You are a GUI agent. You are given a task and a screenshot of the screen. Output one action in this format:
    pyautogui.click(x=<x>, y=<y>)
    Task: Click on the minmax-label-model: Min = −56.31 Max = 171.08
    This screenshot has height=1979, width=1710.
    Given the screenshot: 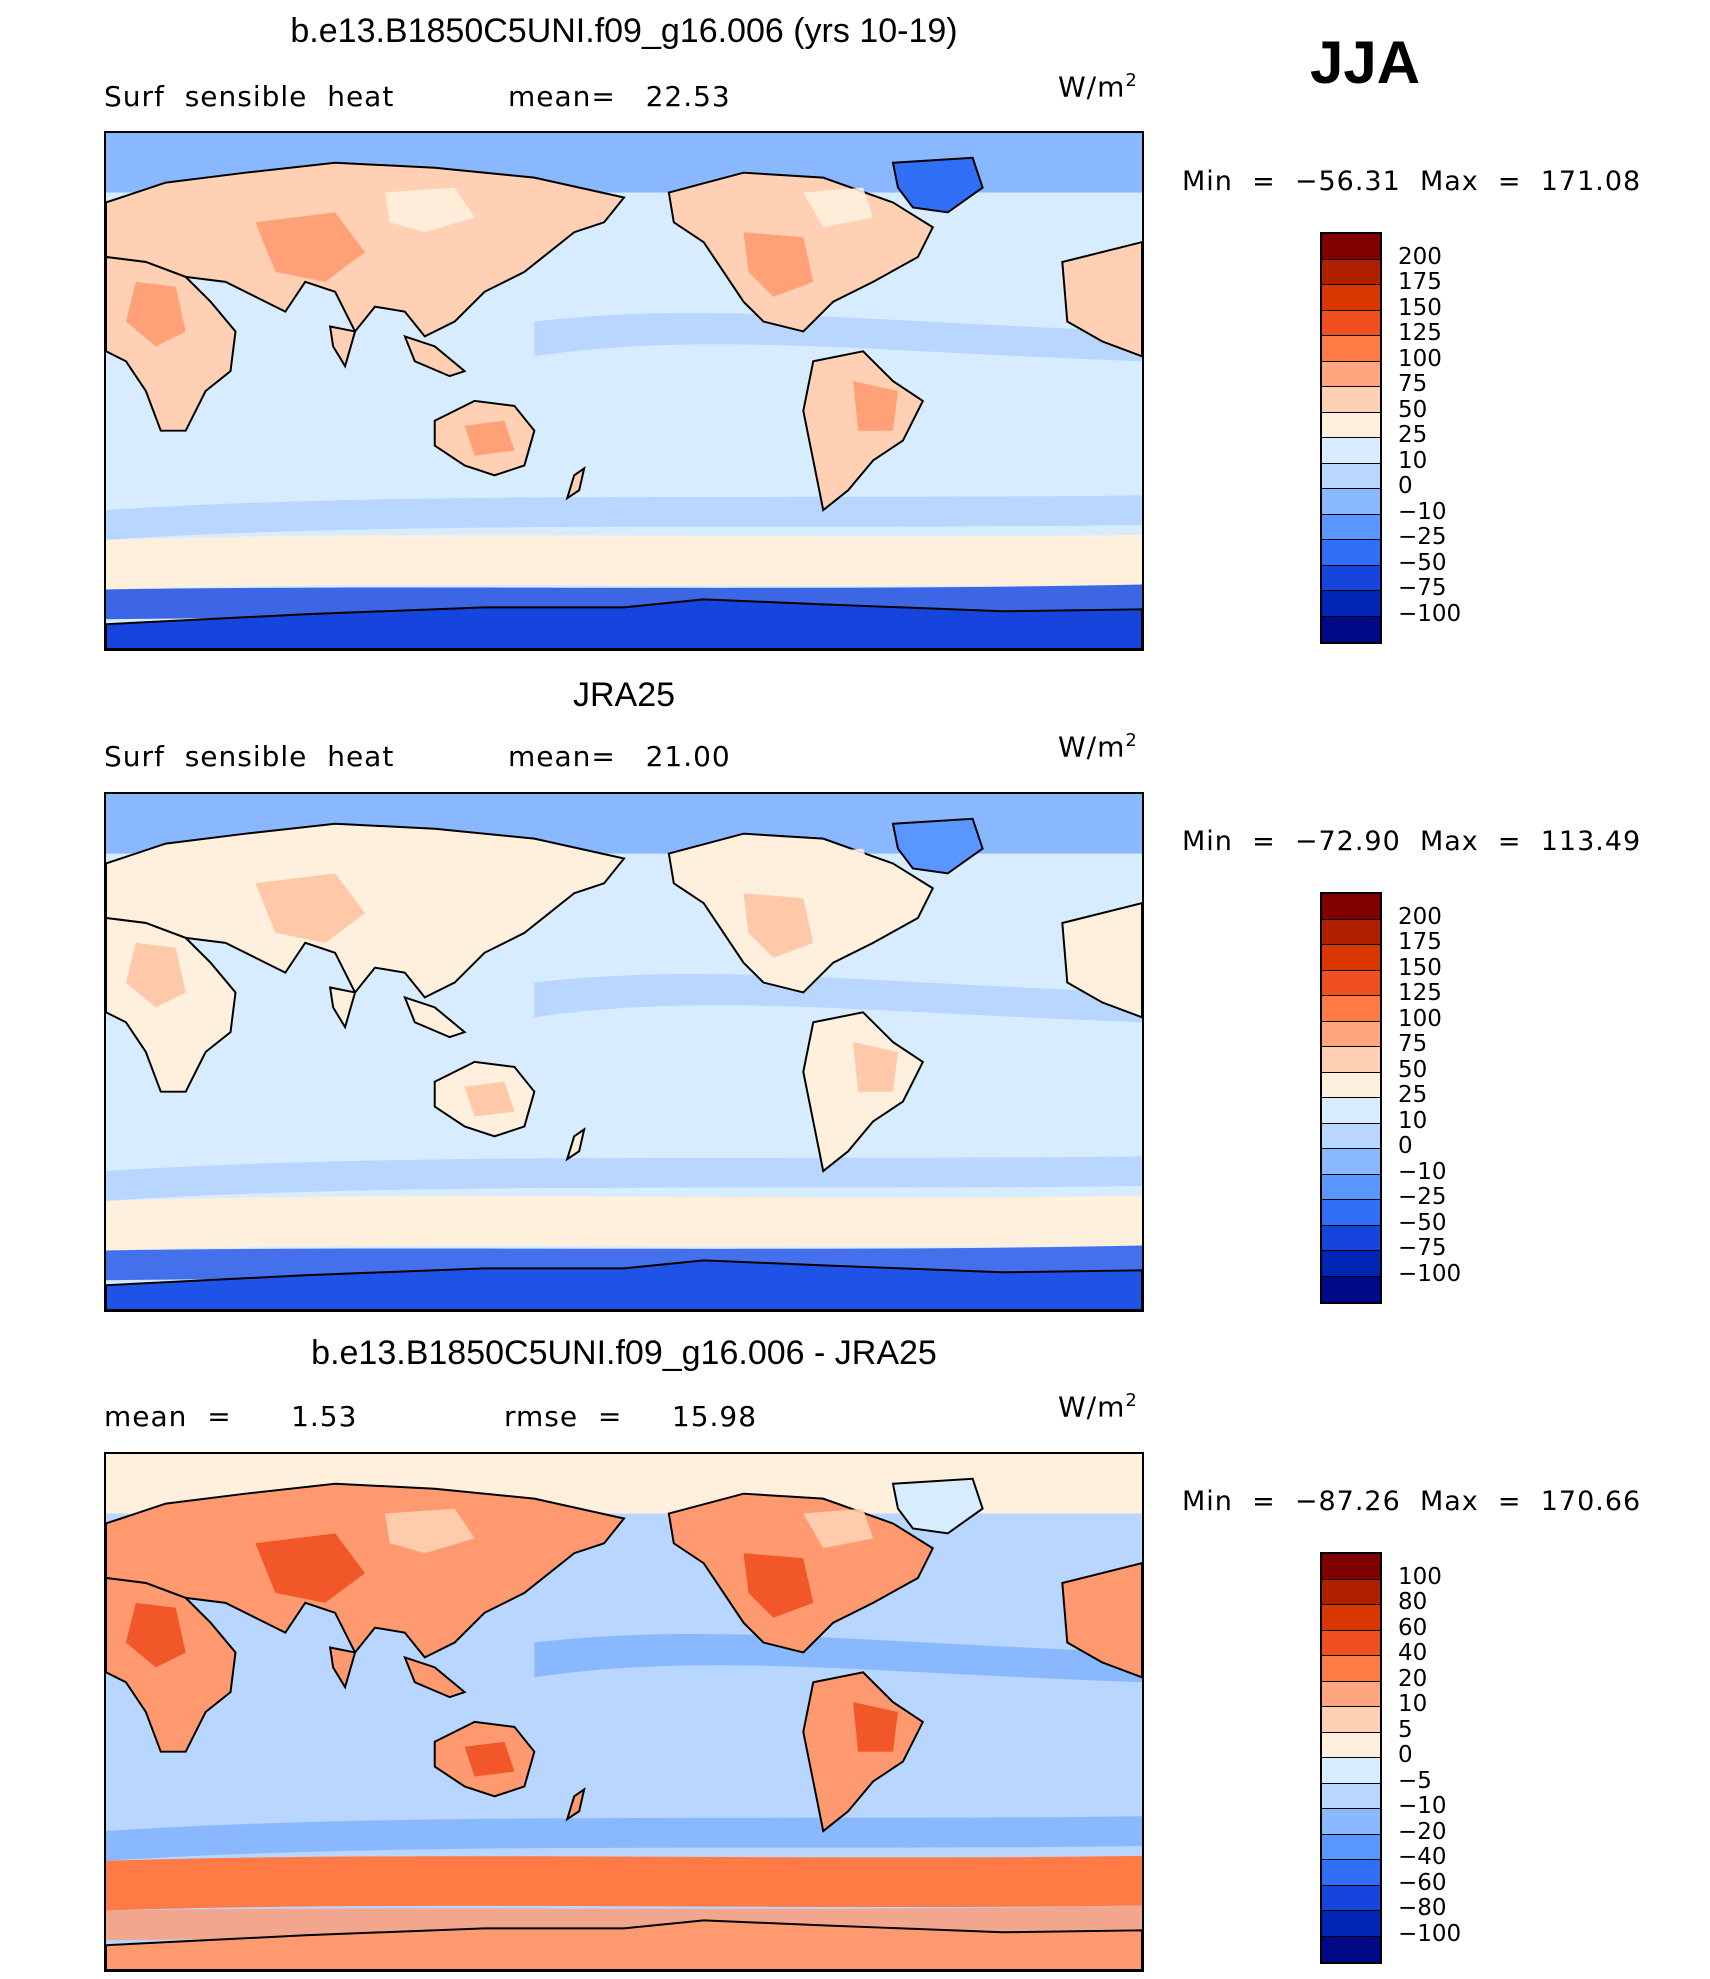 What is the action you would take?
    pyautogui.click(x=1412, y=181)
    